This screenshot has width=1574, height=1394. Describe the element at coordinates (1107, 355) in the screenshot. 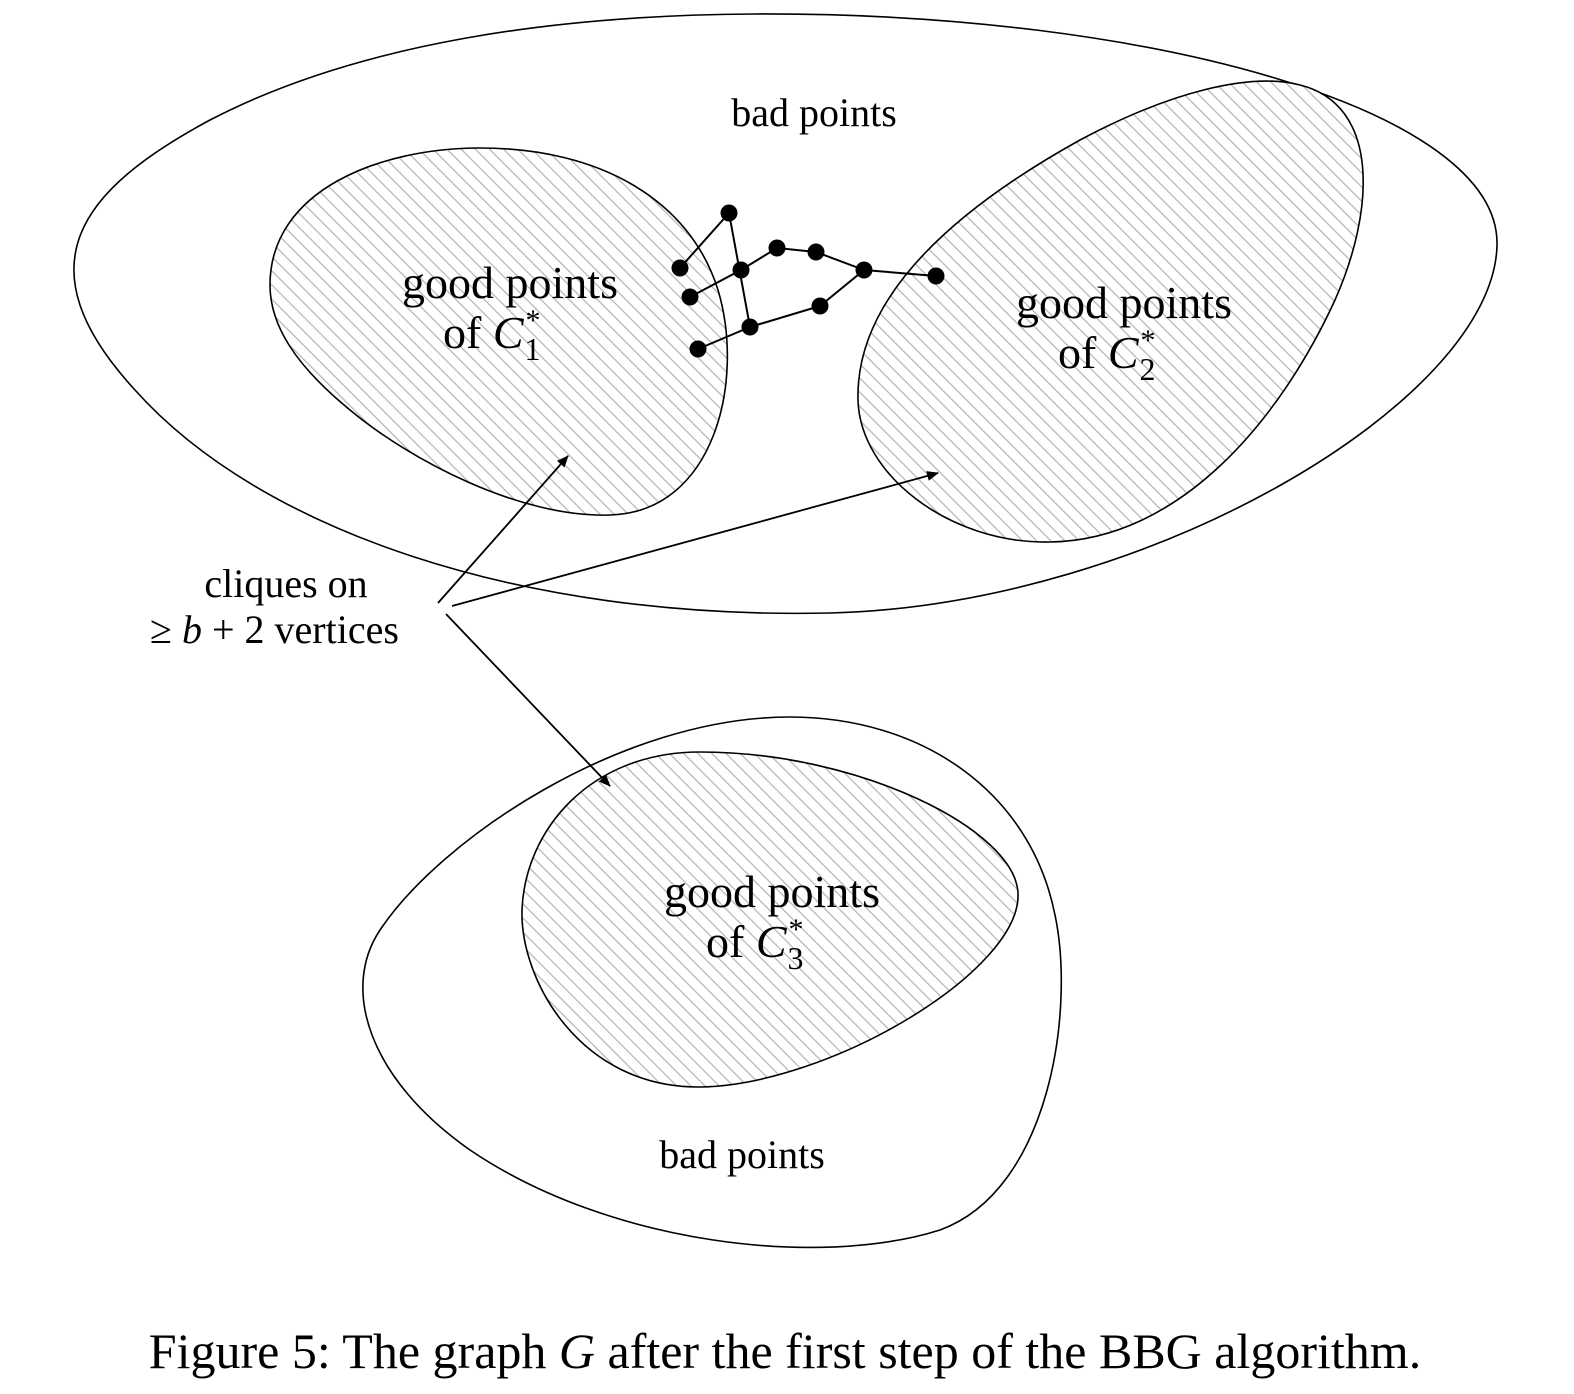

I see `cluster-2-label-line2: of C* 2` at that location.